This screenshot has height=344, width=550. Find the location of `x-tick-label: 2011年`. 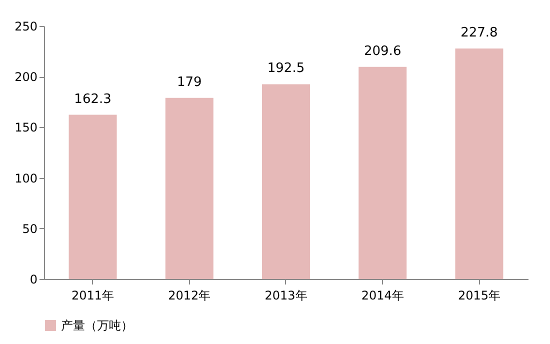

x-tick-label: 2011年 is located at coordinates (93, 295).